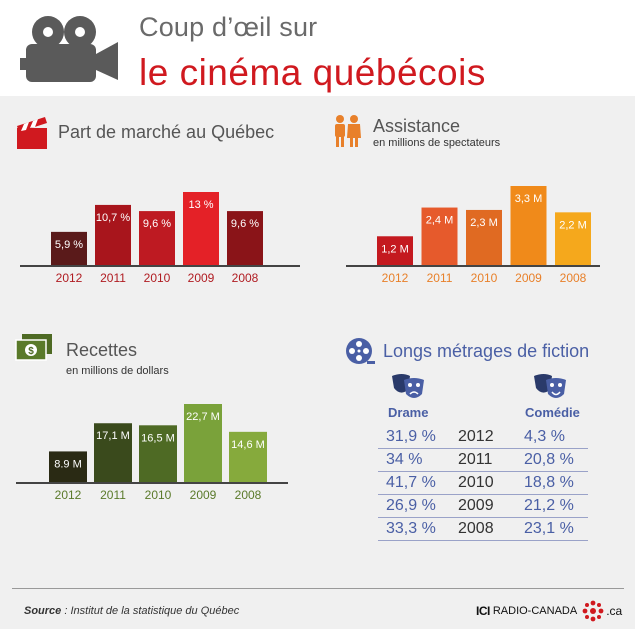  Describe the element at coordinates (157, 278) in the screenshot. I see `market-share-tick-label: 2010` at that location.